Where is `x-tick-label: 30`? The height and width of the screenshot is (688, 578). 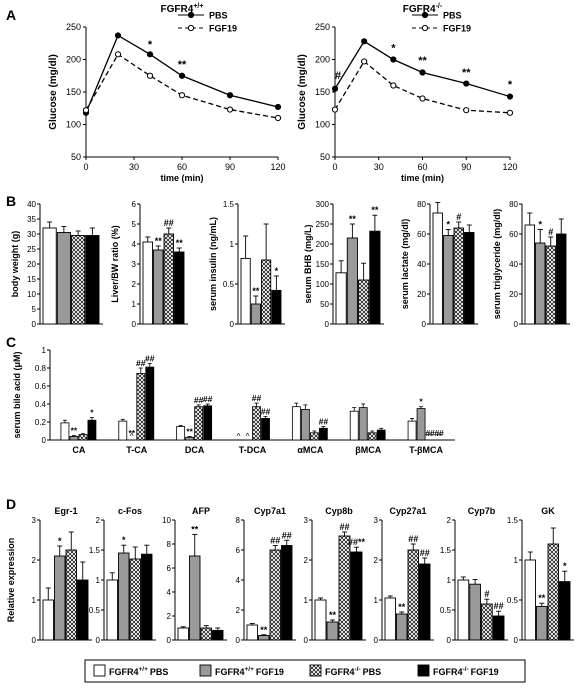
x-tick-label: 30 is located at coordinates (379, 167).